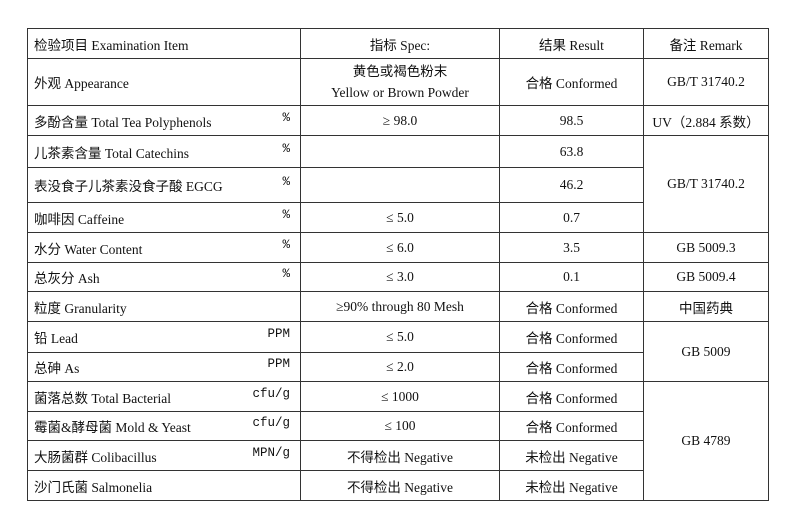  What do you see at coordinates (164, 485) in the screenshot?
I see `item-cell: 沙门氏菌 Salmonelia` at bounding box center [164, 485].